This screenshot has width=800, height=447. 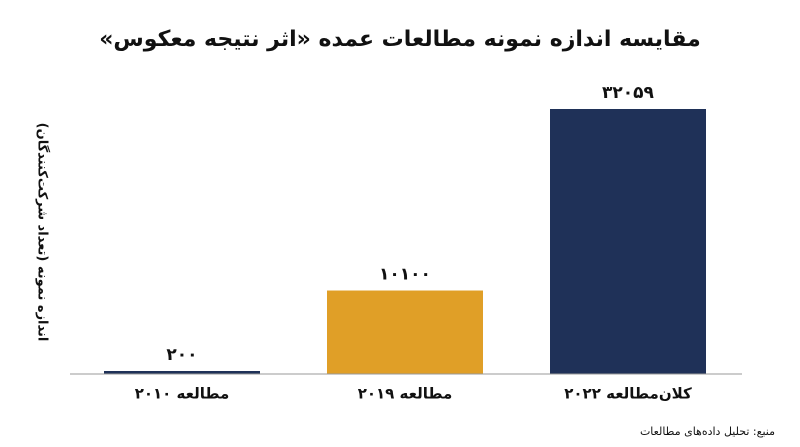 What do you see at coordinates (43, 232) in the screenshot?
I see `y-axis-label: اندازه نمونه (تعداد شرکت‌کنندگان)` at bounding box center [43, 232].